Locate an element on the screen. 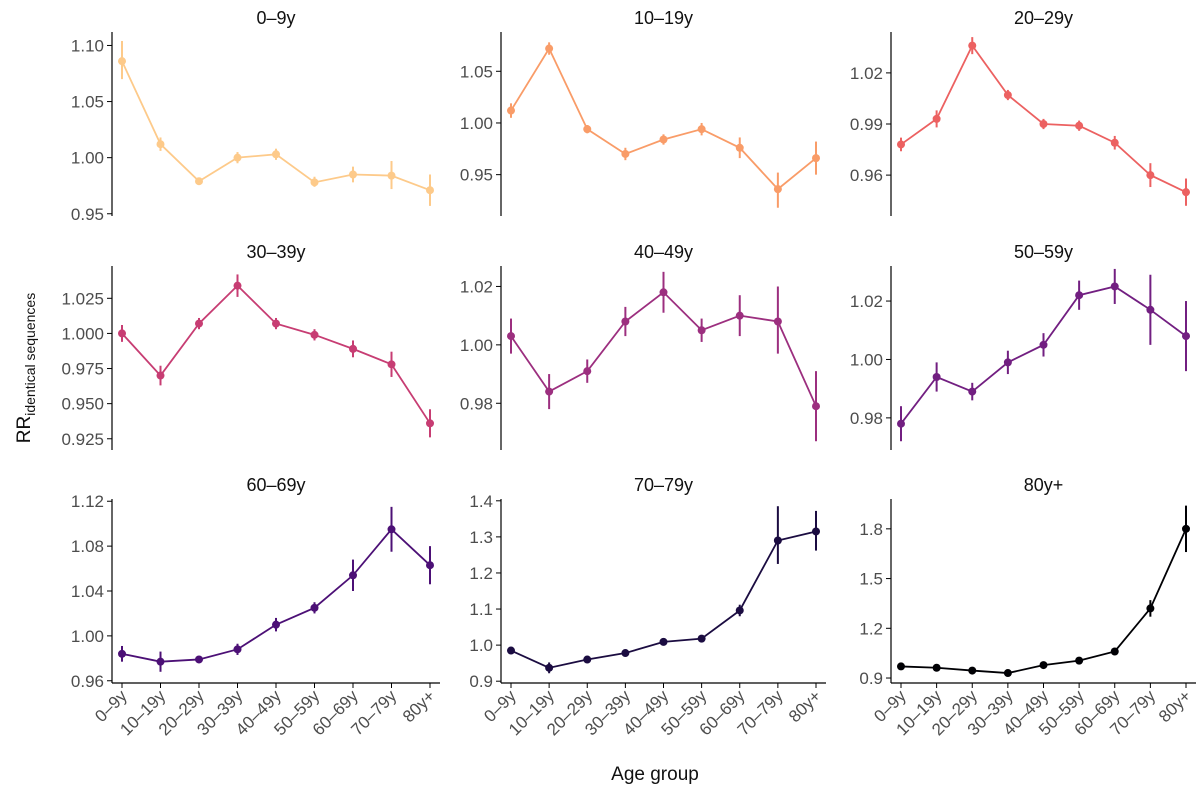 The width and height of the screenshot is (1198, 797). y-tick-label: 1.02 is located at coordinates (866, 73).